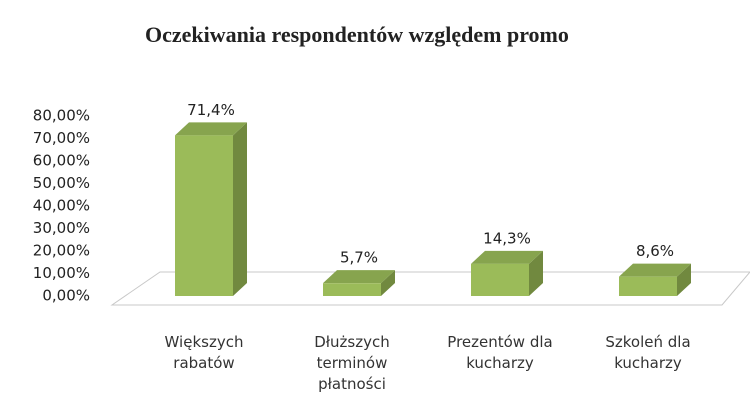 The height and width of the screenshot is (412, 750). Describe the element at coordinates (61, 161) in the screenshot. I see `y-tick-label: 60,00%` at that location.